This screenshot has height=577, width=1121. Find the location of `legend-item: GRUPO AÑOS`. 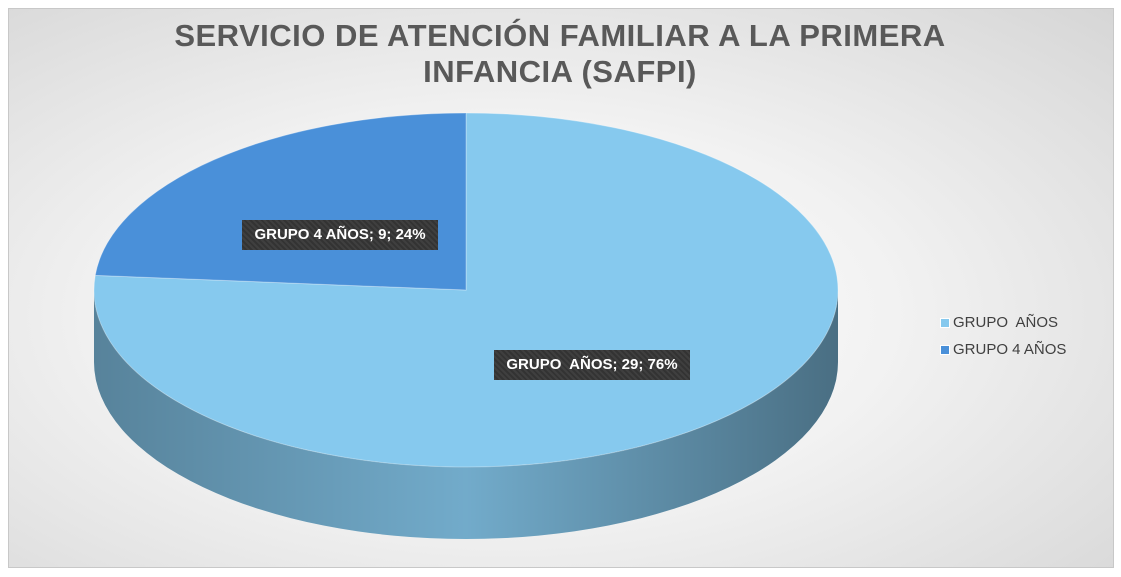

legend-item: GRUPO AÑOS is located at coordinates (999, 322).